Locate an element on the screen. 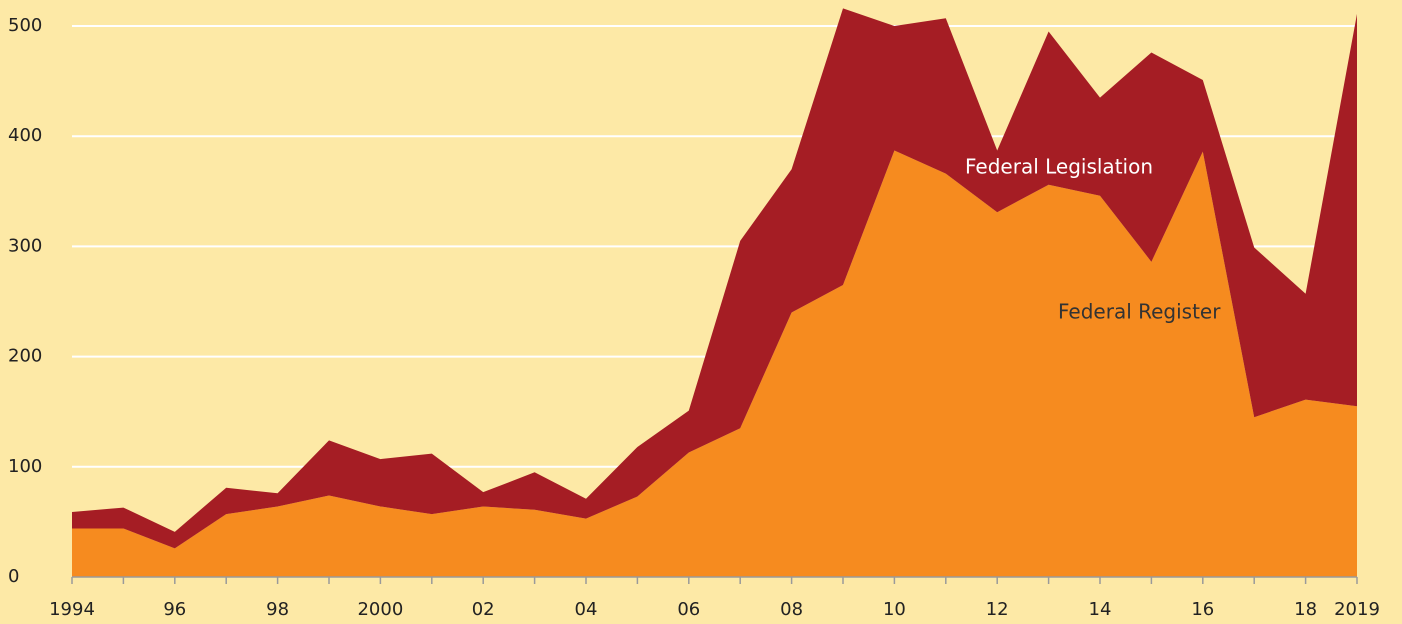 Image resolution: width=1402 pixels, height=624 pixels. series-label: Federal Legislation is located at coordinates (1059, 167).